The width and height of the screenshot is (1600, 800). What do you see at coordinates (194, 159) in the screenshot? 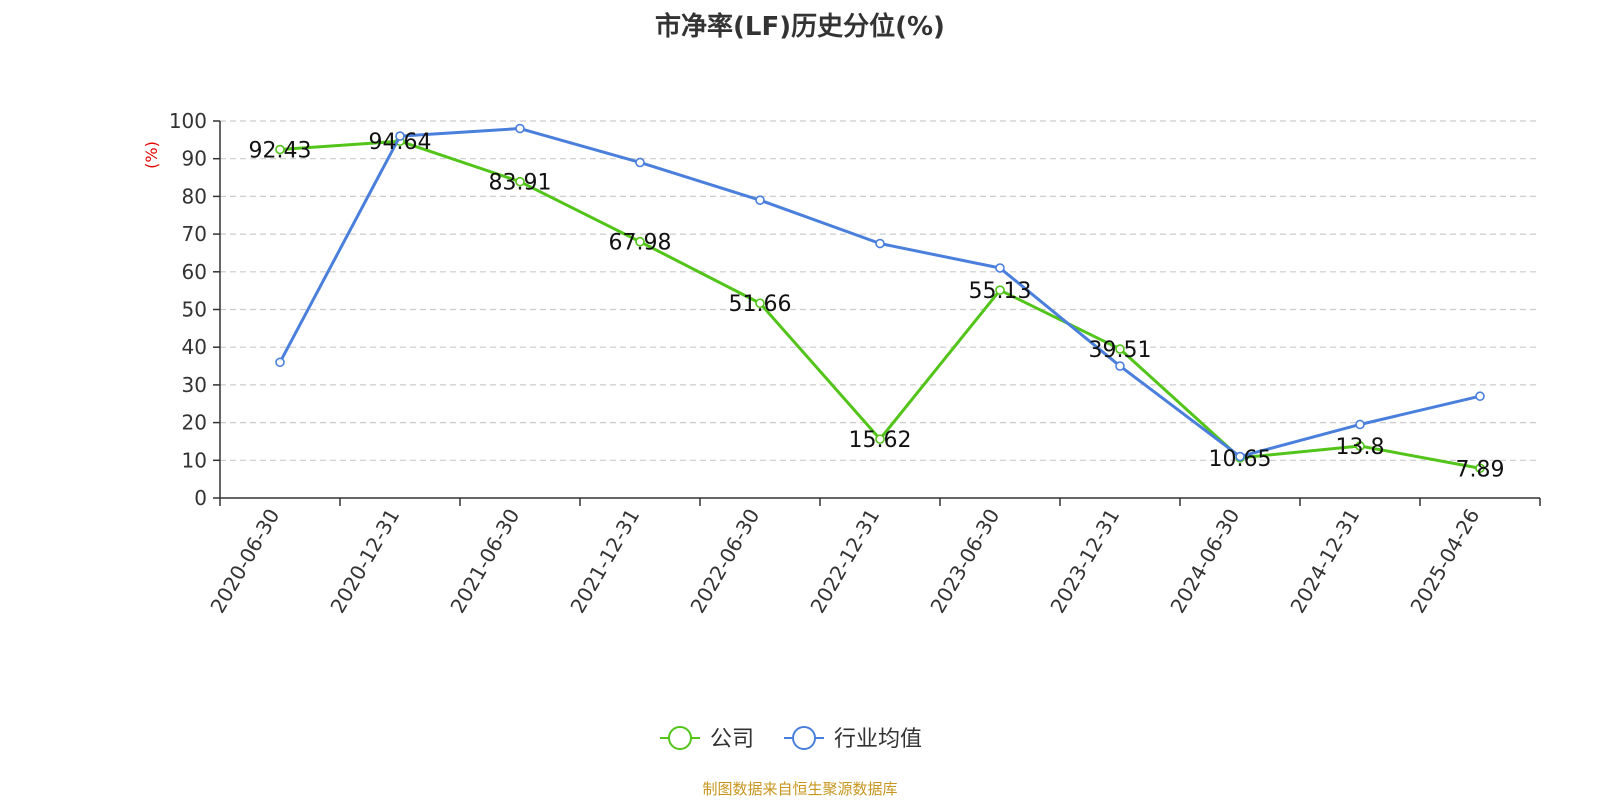
I see `y-tick-label: 90` at bounding box center [194, 159].